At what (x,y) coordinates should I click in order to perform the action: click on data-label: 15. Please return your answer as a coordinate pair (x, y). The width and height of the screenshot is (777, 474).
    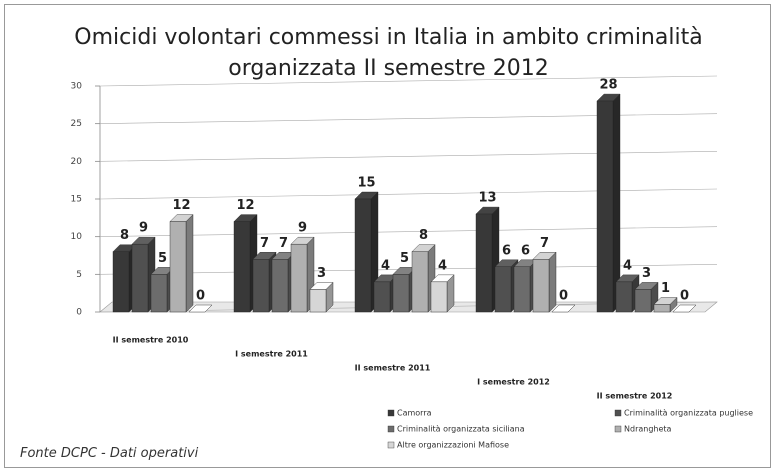
    Looking at the image, I should click on (366, 183).